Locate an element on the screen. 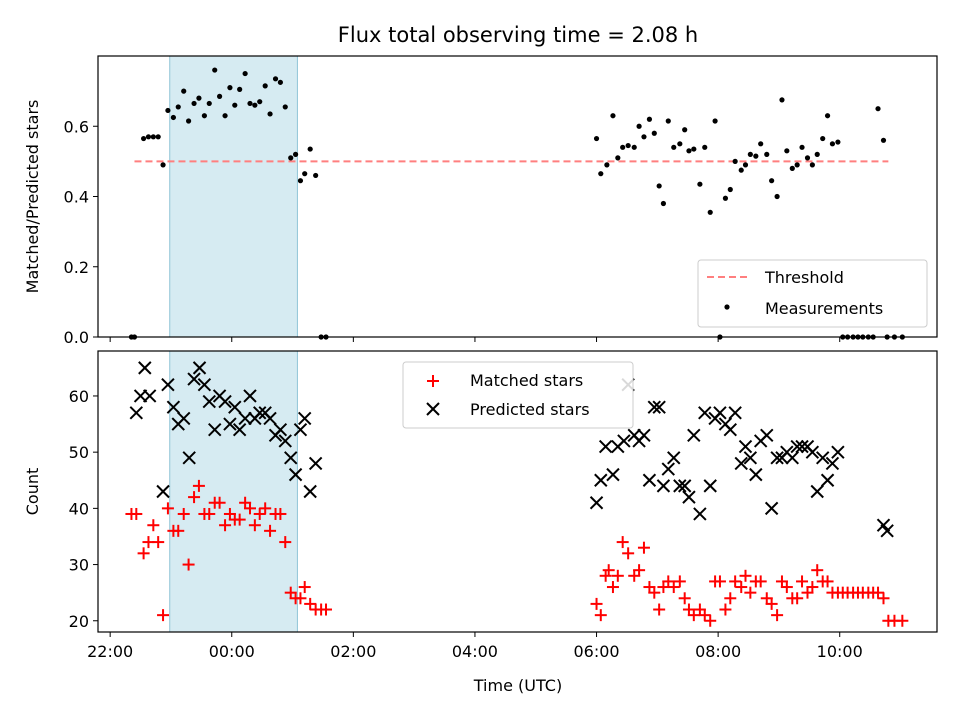 Image resolution: width=960 pixels, height=720 pixels. y-tick-label: 0.6 is located at coordinates (76, 126).